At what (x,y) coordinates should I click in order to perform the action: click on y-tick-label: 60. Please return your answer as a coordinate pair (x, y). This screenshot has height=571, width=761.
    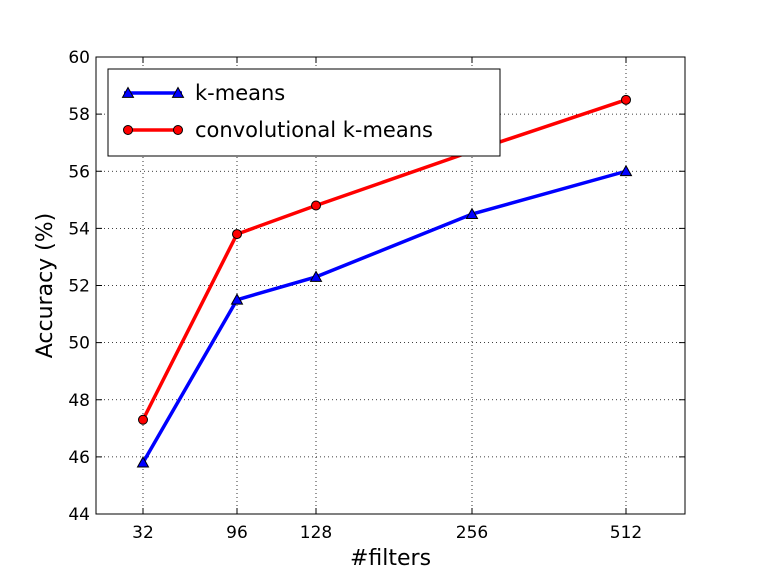
    Looking at the image, I should click on (79, 58).